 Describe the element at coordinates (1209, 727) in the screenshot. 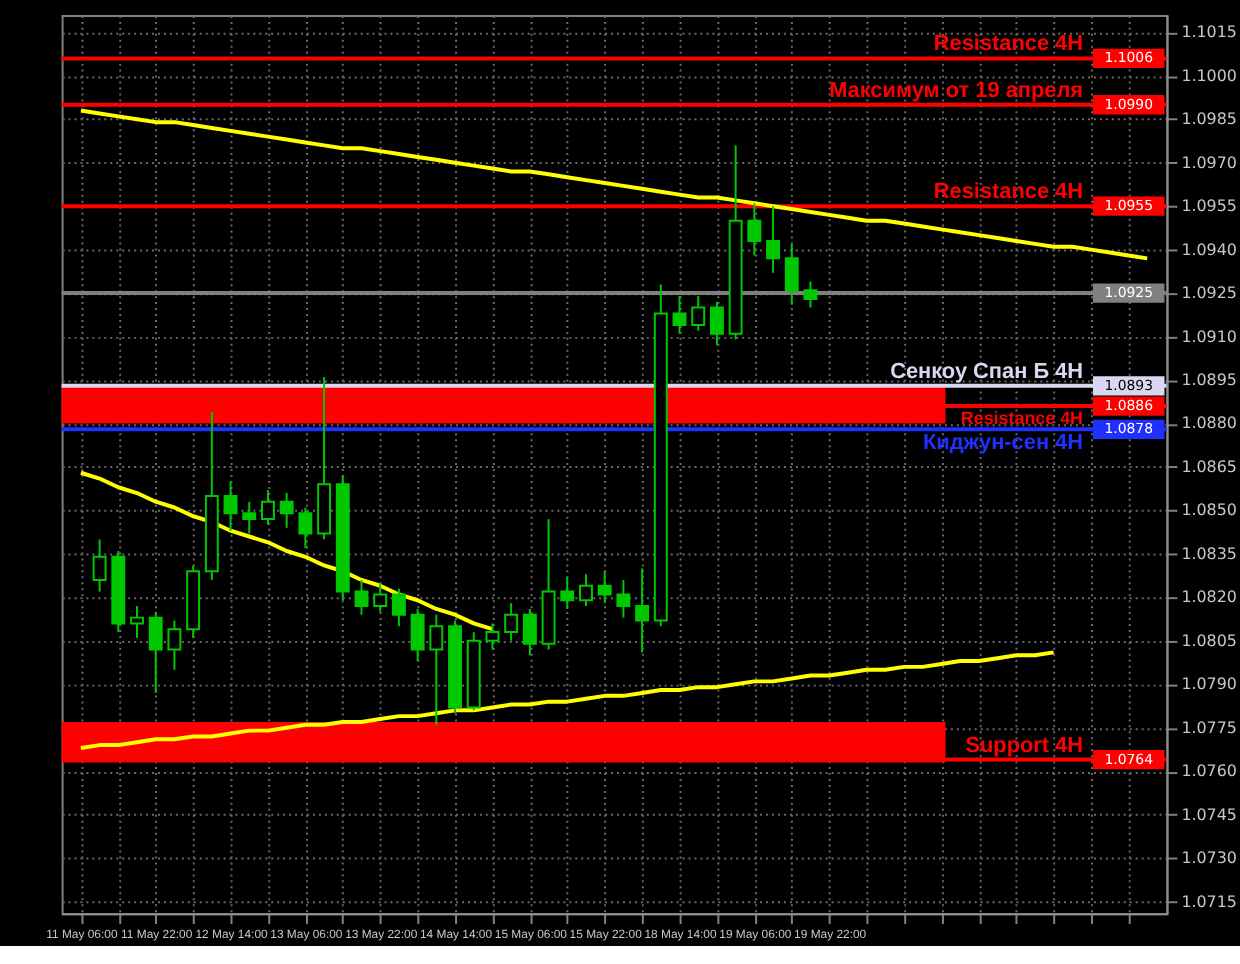

I see `y-tick-label: 1.0775` at that location.